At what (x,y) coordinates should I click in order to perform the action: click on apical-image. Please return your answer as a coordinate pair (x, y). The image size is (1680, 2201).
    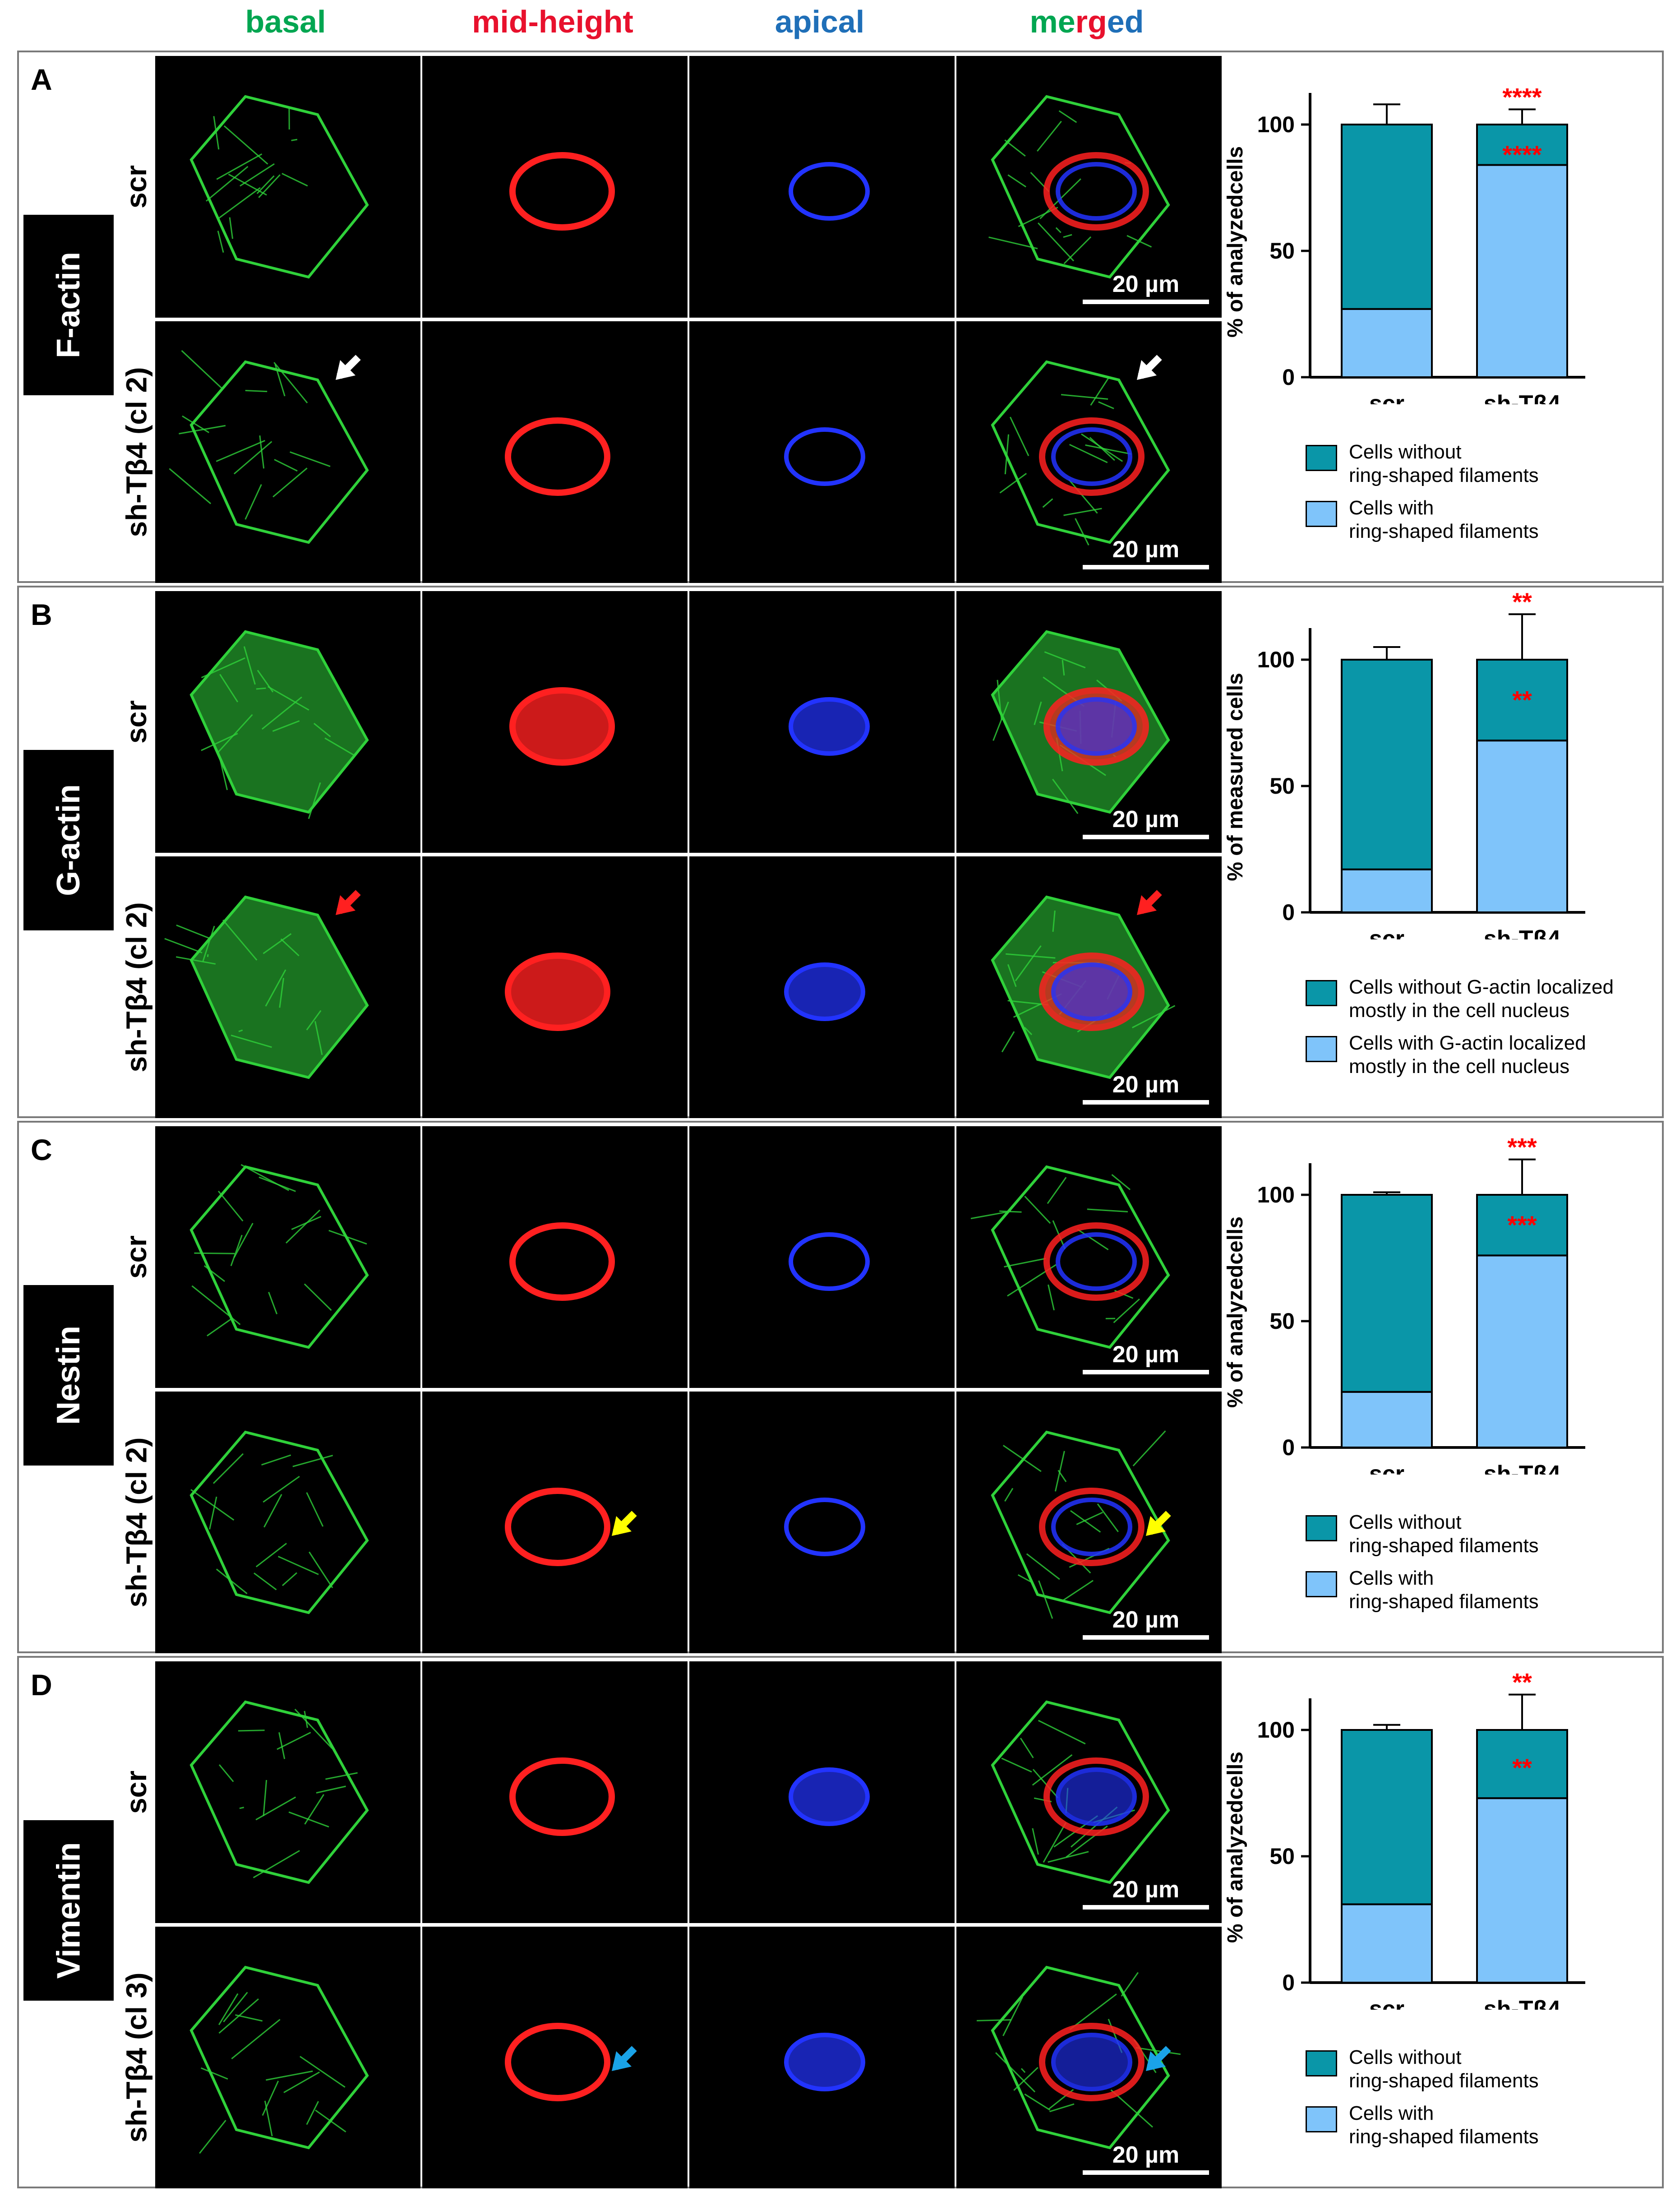
    Looking at the image, I should click on (822, 1522).